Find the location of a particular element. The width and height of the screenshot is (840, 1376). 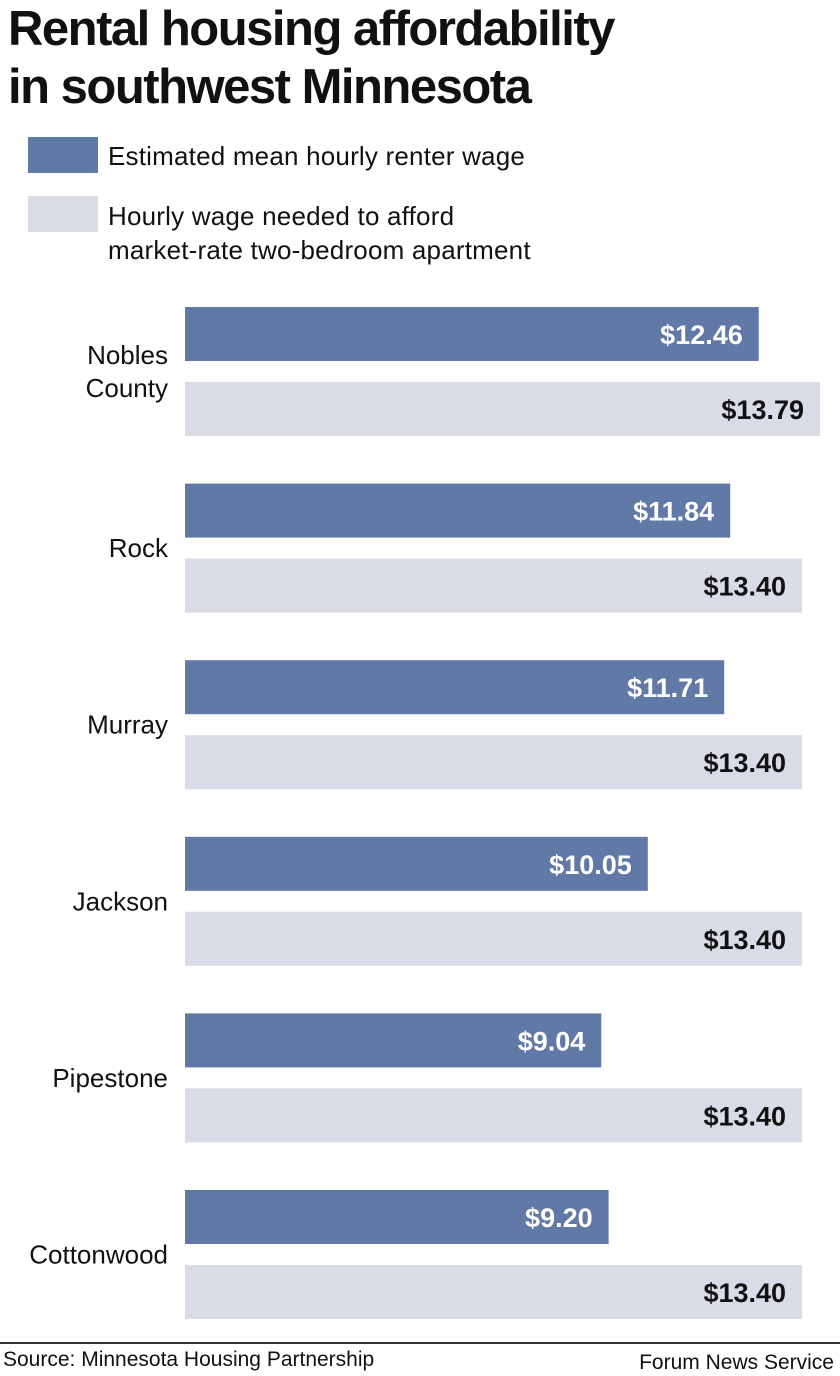

chart-title-line-1: Rental housing affordability is located at coordinates (311, 29).